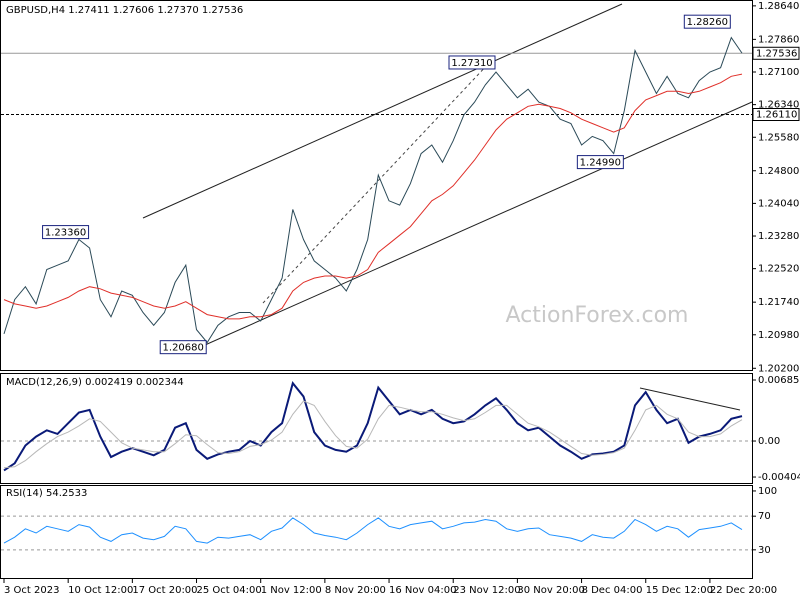 Image resolution: width=800 pixels, height=600 pixels. I want to click on y-tick-label: 30, so click(764, 550).